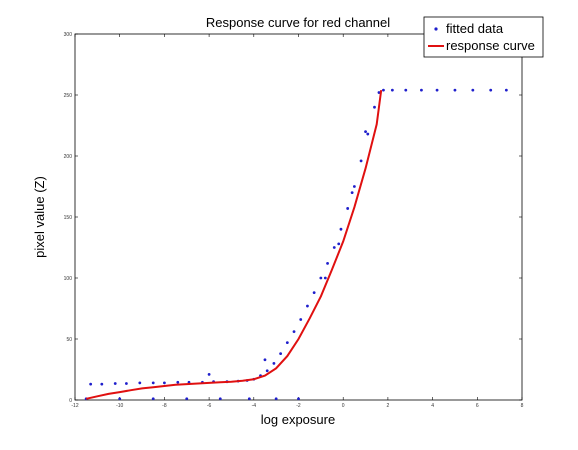  I want to click on legend-label-response-curve: response curve, so click(490, 45).